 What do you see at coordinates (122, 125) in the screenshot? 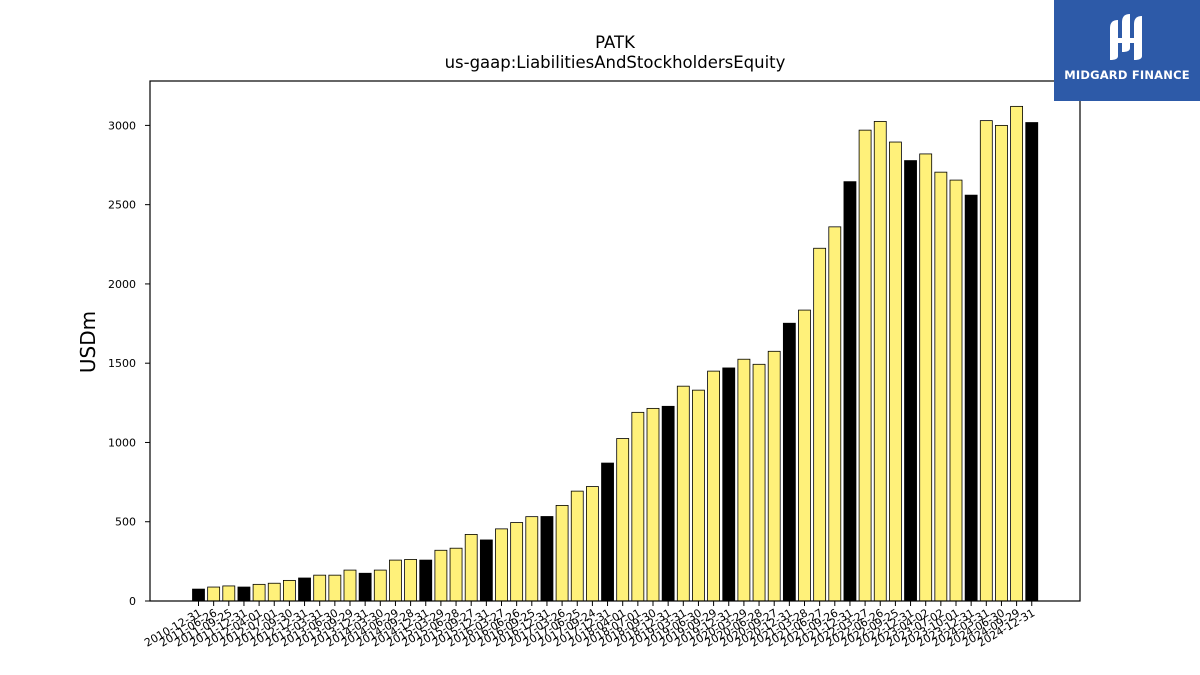
I see `y-tick-label: 3000` at bounding box center [122, 125].